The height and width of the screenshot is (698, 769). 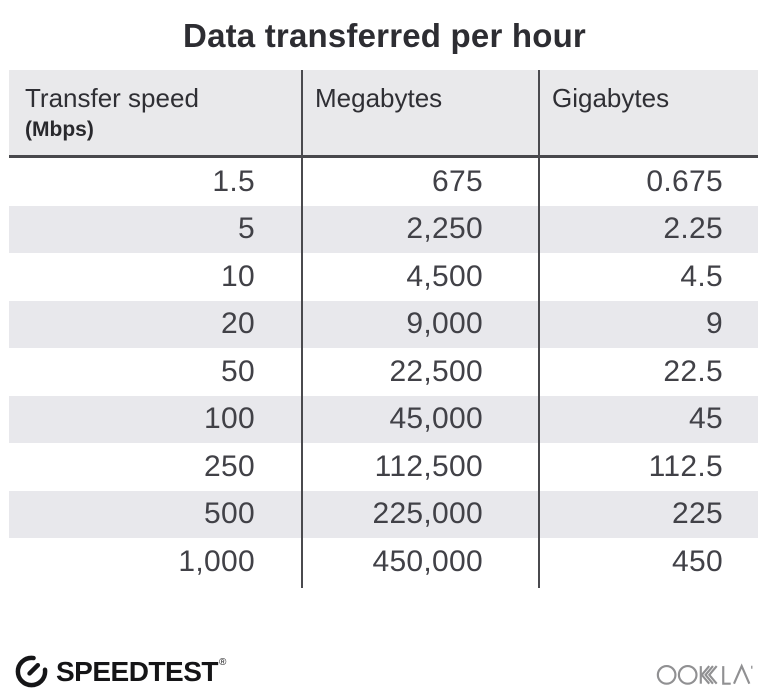 What do you see at coordinates (233, 181) in the screenshot?
I see `cell-transfer-speed: 1.5` at bounding box center [233, 181].